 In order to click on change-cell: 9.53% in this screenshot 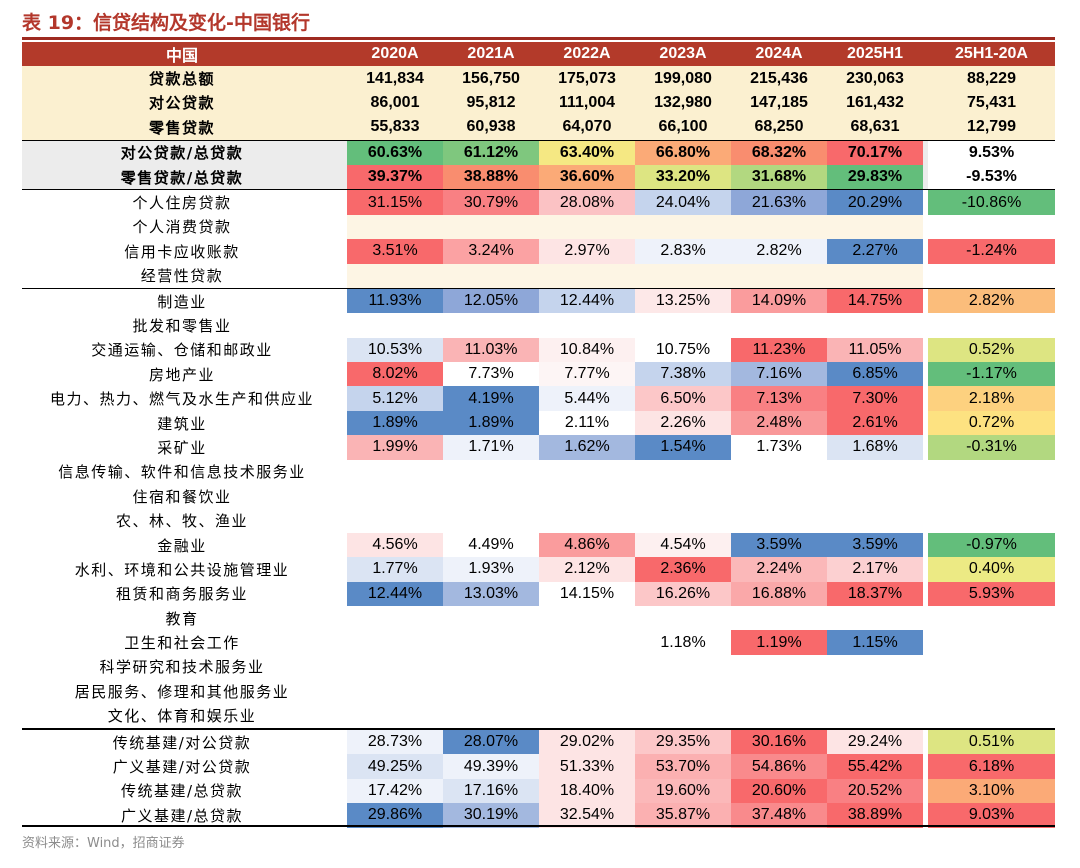, I will do `click(991, 152)`.